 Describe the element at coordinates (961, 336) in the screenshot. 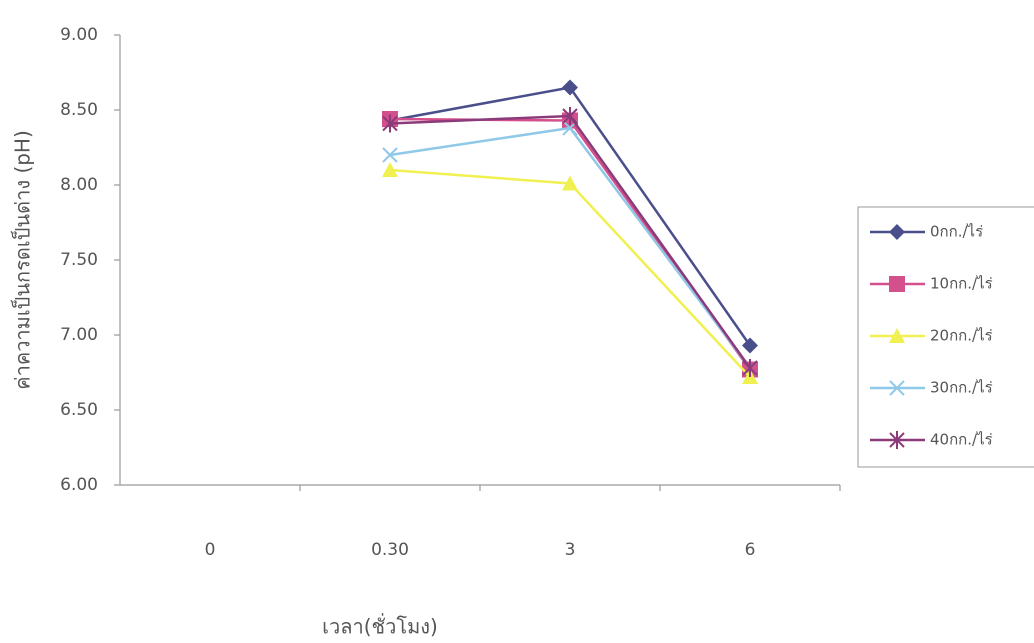

I see `legend-label: 20กก./ไร่` at that location.